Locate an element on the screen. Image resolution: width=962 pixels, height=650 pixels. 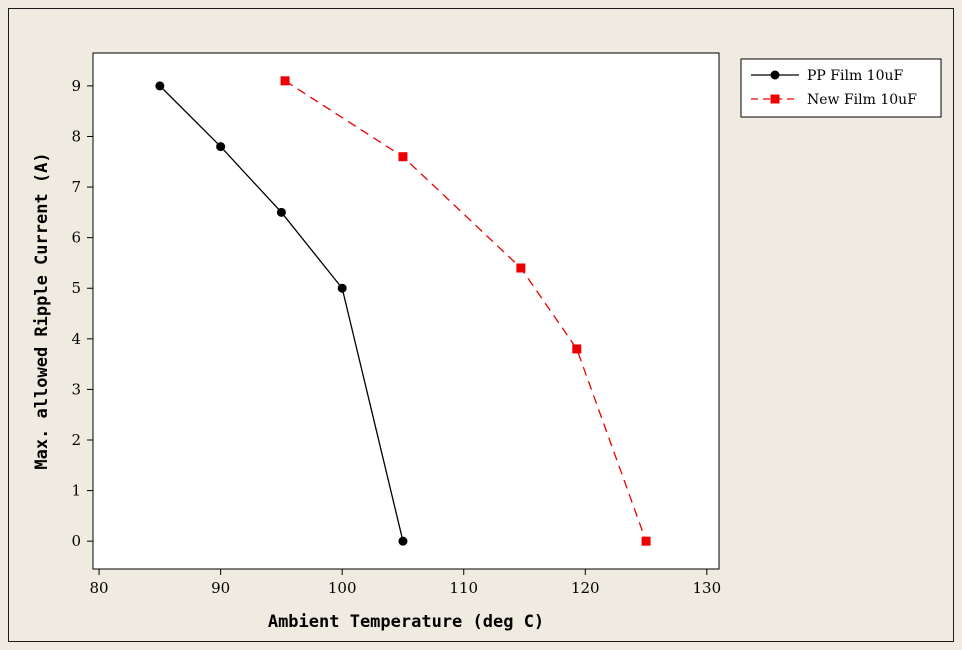
legend: PP Film 10uF New Film 10uF is located at coordinates (841, 88).